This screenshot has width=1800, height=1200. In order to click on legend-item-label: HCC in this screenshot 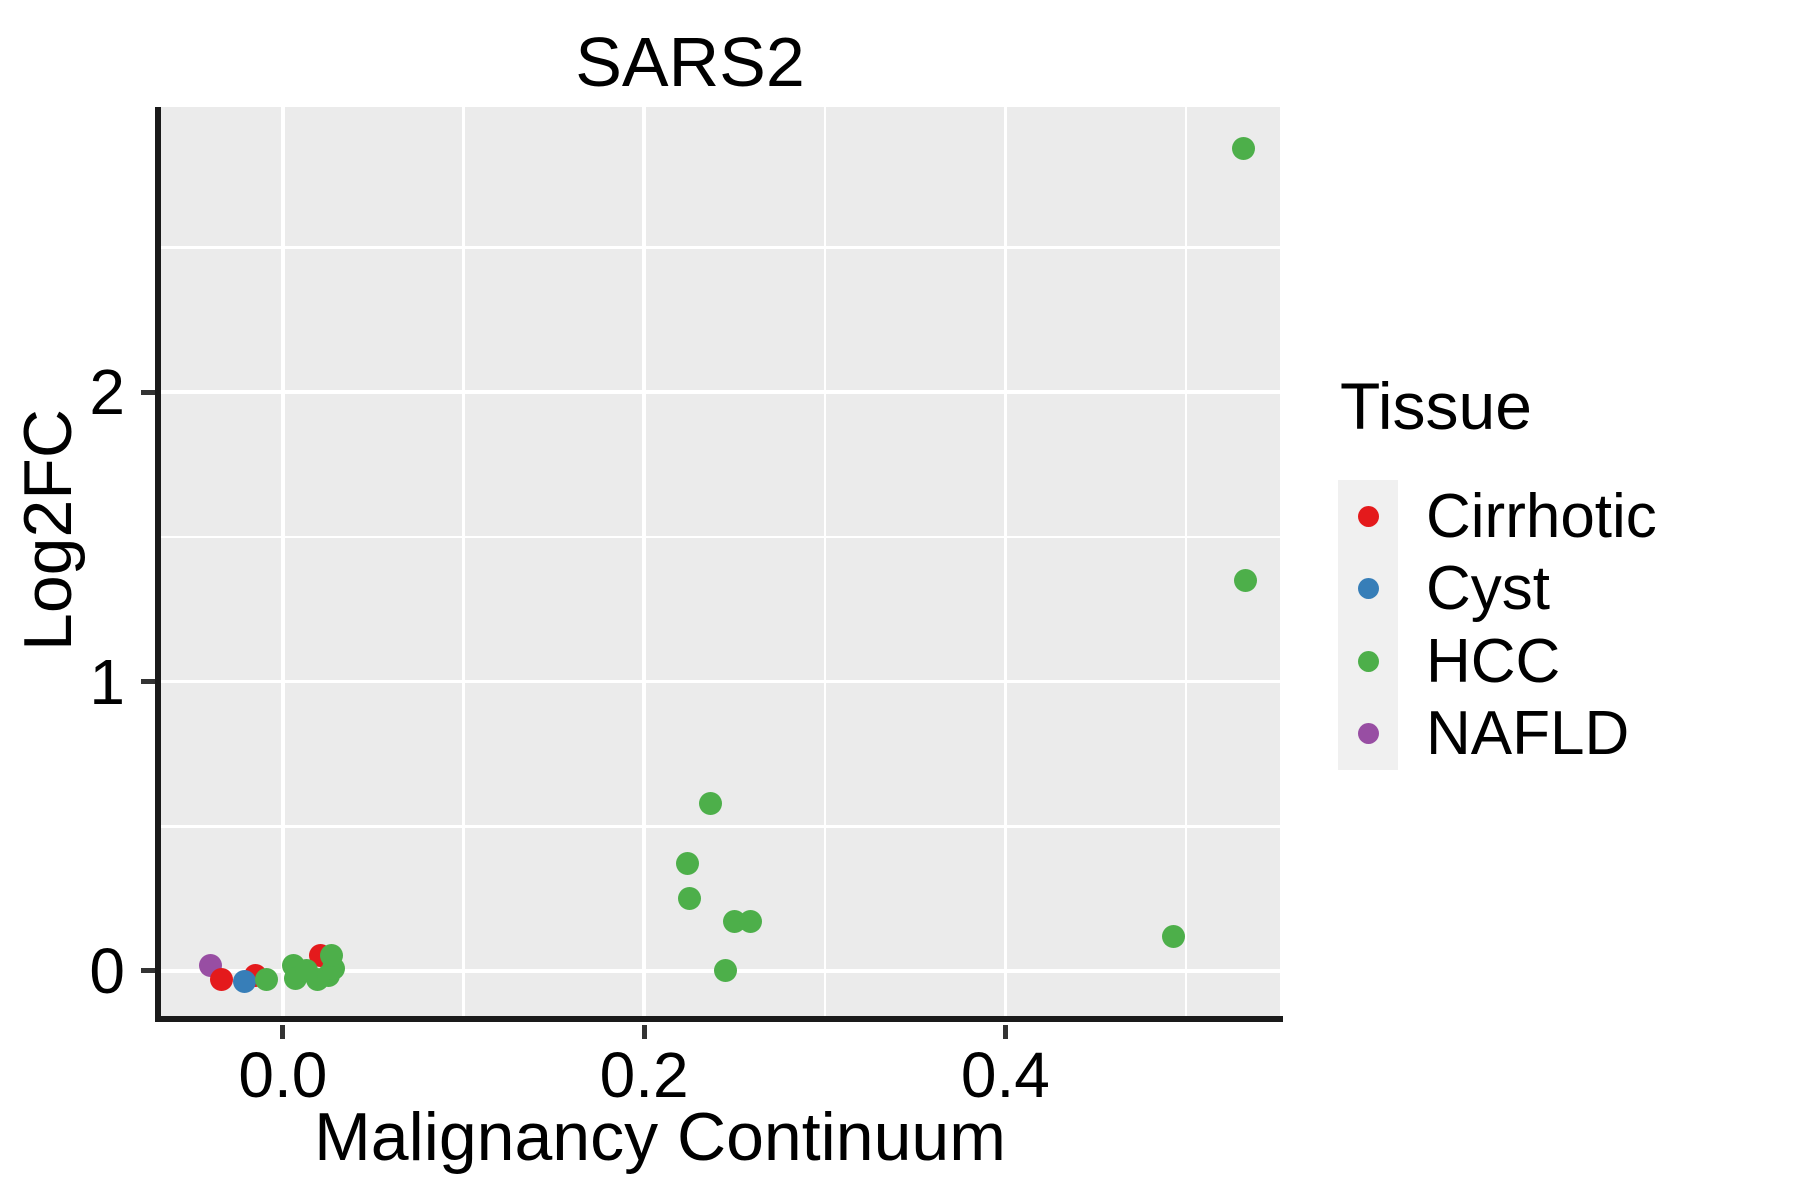, I will do `click(1493, 661)`.